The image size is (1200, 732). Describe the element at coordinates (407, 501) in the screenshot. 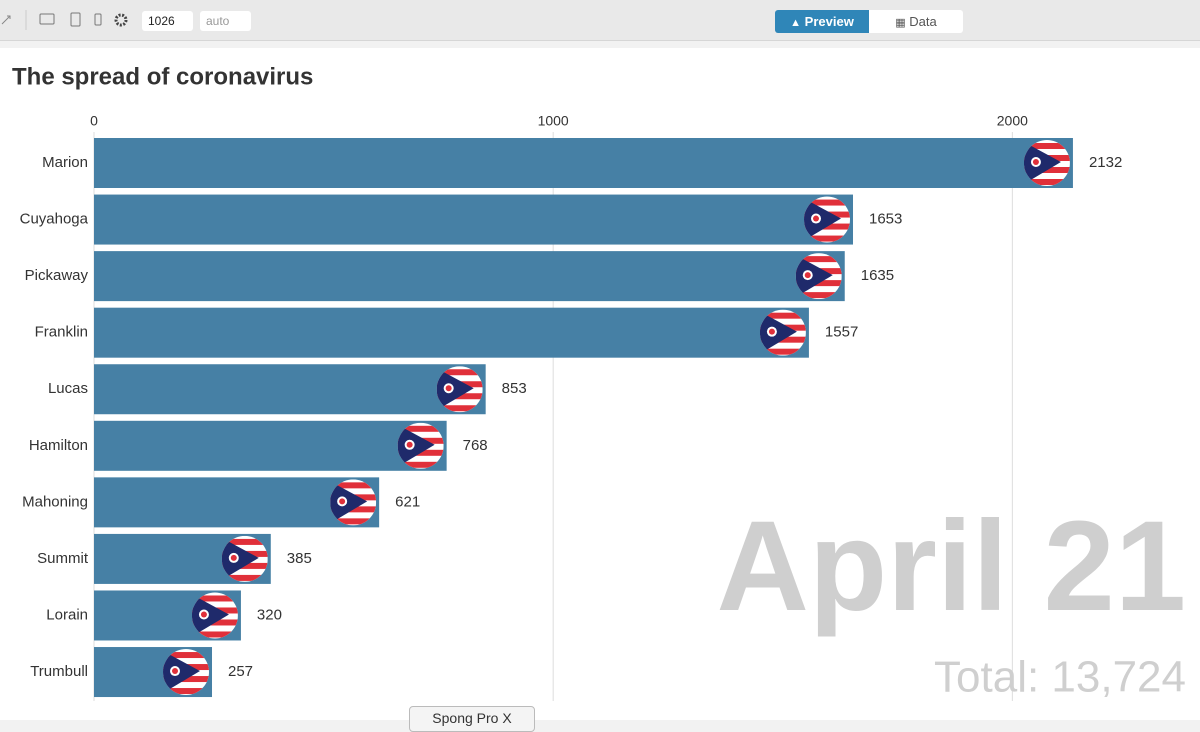

I see `value-label: 621` at that location.